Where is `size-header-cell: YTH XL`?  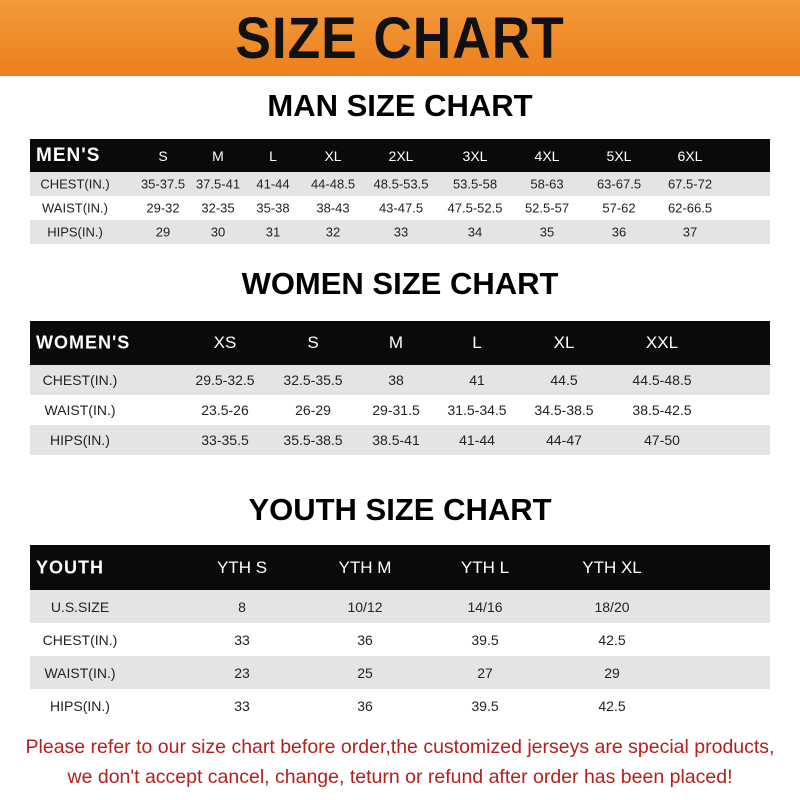 size-header-cell: YTH XL is located at coordinates (612, 567).